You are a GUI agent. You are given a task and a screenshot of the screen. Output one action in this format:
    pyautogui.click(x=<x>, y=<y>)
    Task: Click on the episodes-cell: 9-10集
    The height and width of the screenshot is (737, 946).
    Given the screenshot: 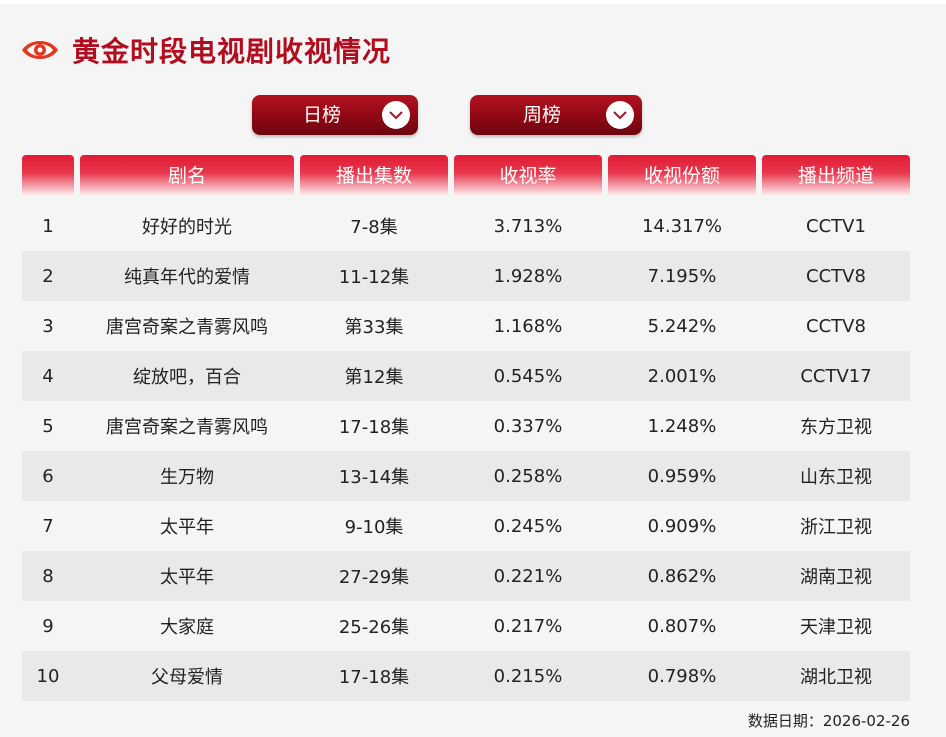 What is the action you would take?
    pyautogui.click(x=374, y=527)
    